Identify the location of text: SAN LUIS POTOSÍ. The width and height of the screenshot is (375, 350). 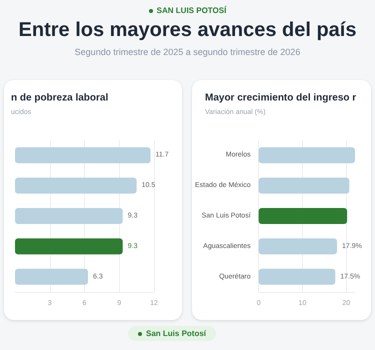
(192, 10).